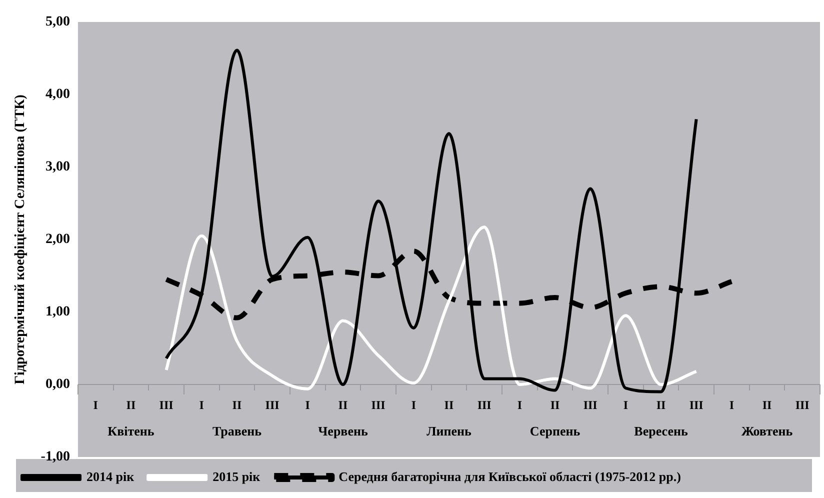  Describe the element at coordinates (236, 476) in the screenshot. I see `legend-label: 2015 рік` at that location.